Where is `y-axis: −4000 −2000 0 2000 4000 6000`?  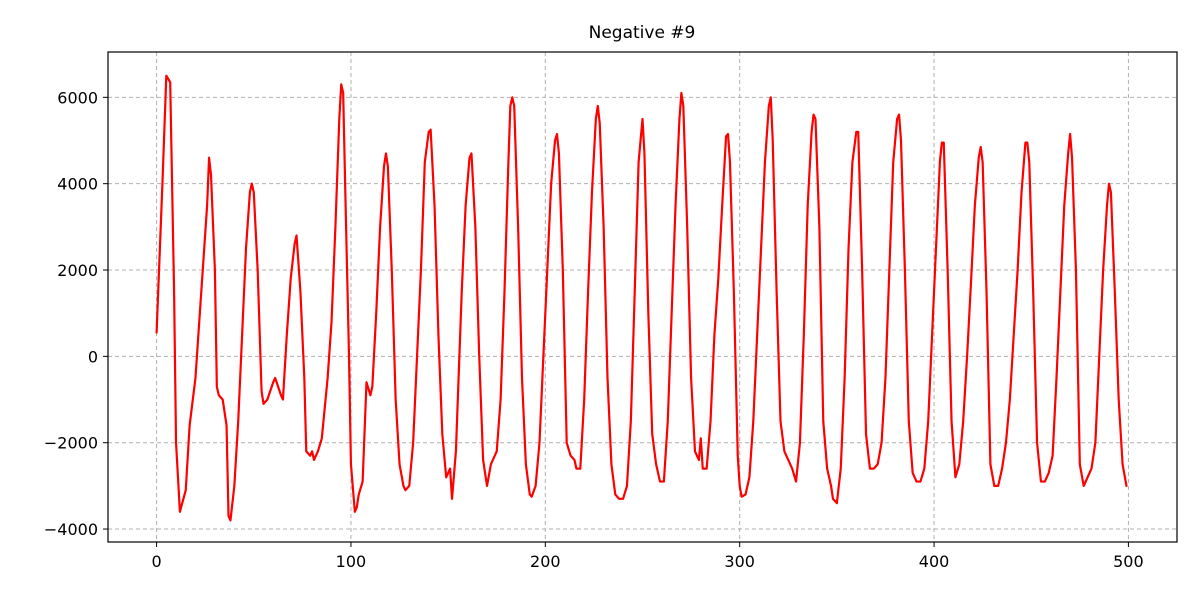
y-axis: −4000 −2000 0 2000 4000 6000 is located at coordinates (76, 313).